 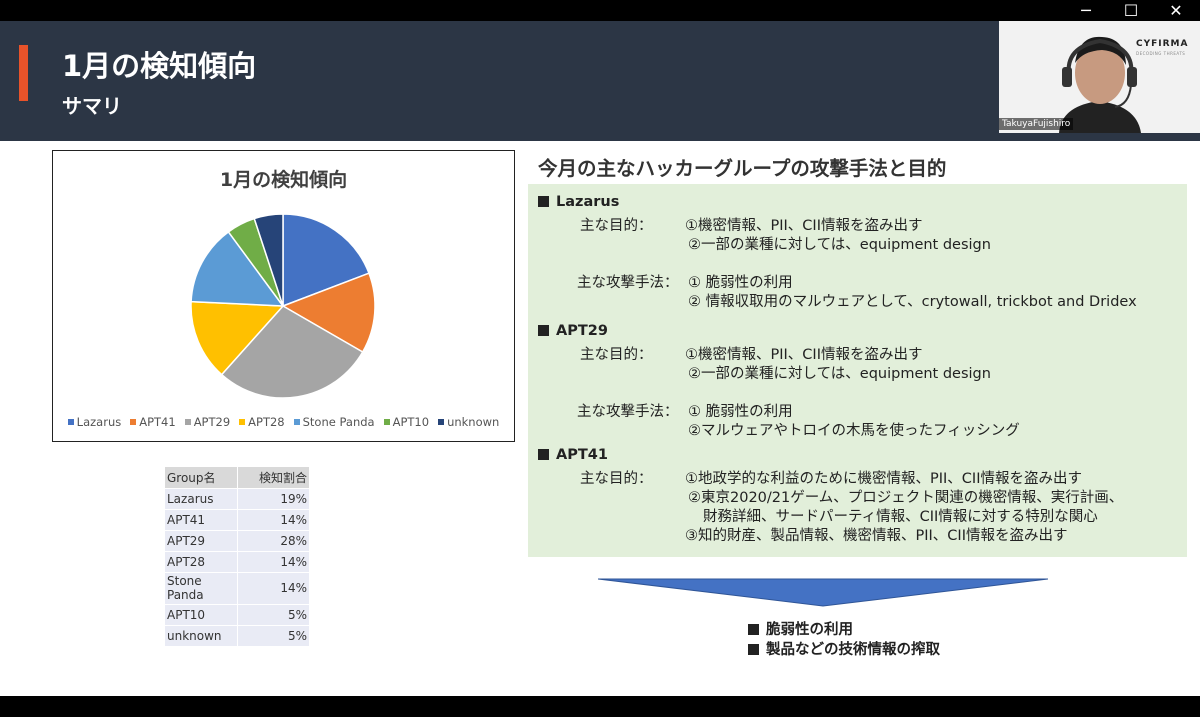 What do you see at coordinates (573, 331) in the screenshot?
I see `group-heading-apt29: APT29` at bounding box center [573, 331].